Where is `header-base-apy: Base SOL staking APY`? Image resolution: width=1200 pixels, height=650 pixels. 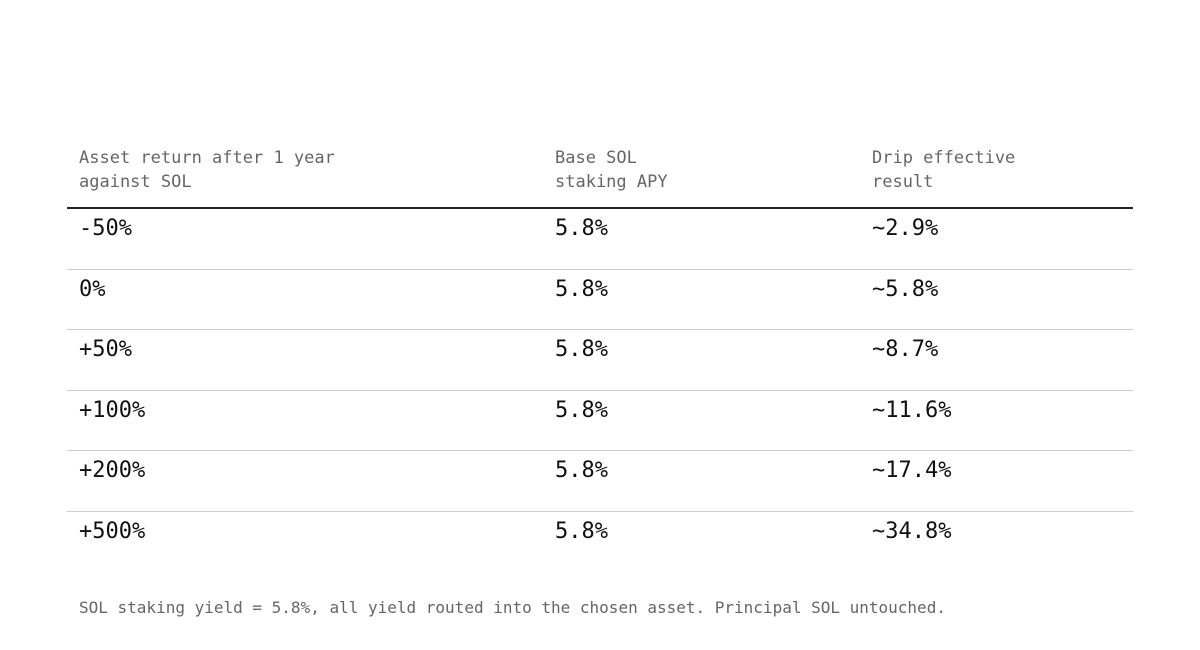
header-base-apy: Base SOL staking APY is located at coordinates (611, 170).